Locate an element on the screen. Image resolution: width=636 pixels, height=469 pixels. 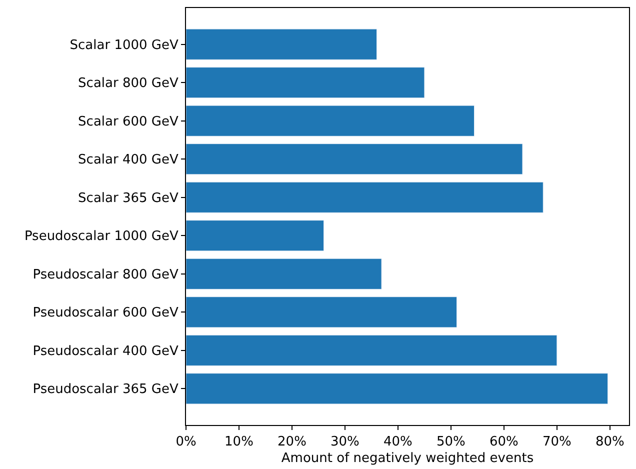
x-tick-label: 40% is located at coordinates (398, 442).